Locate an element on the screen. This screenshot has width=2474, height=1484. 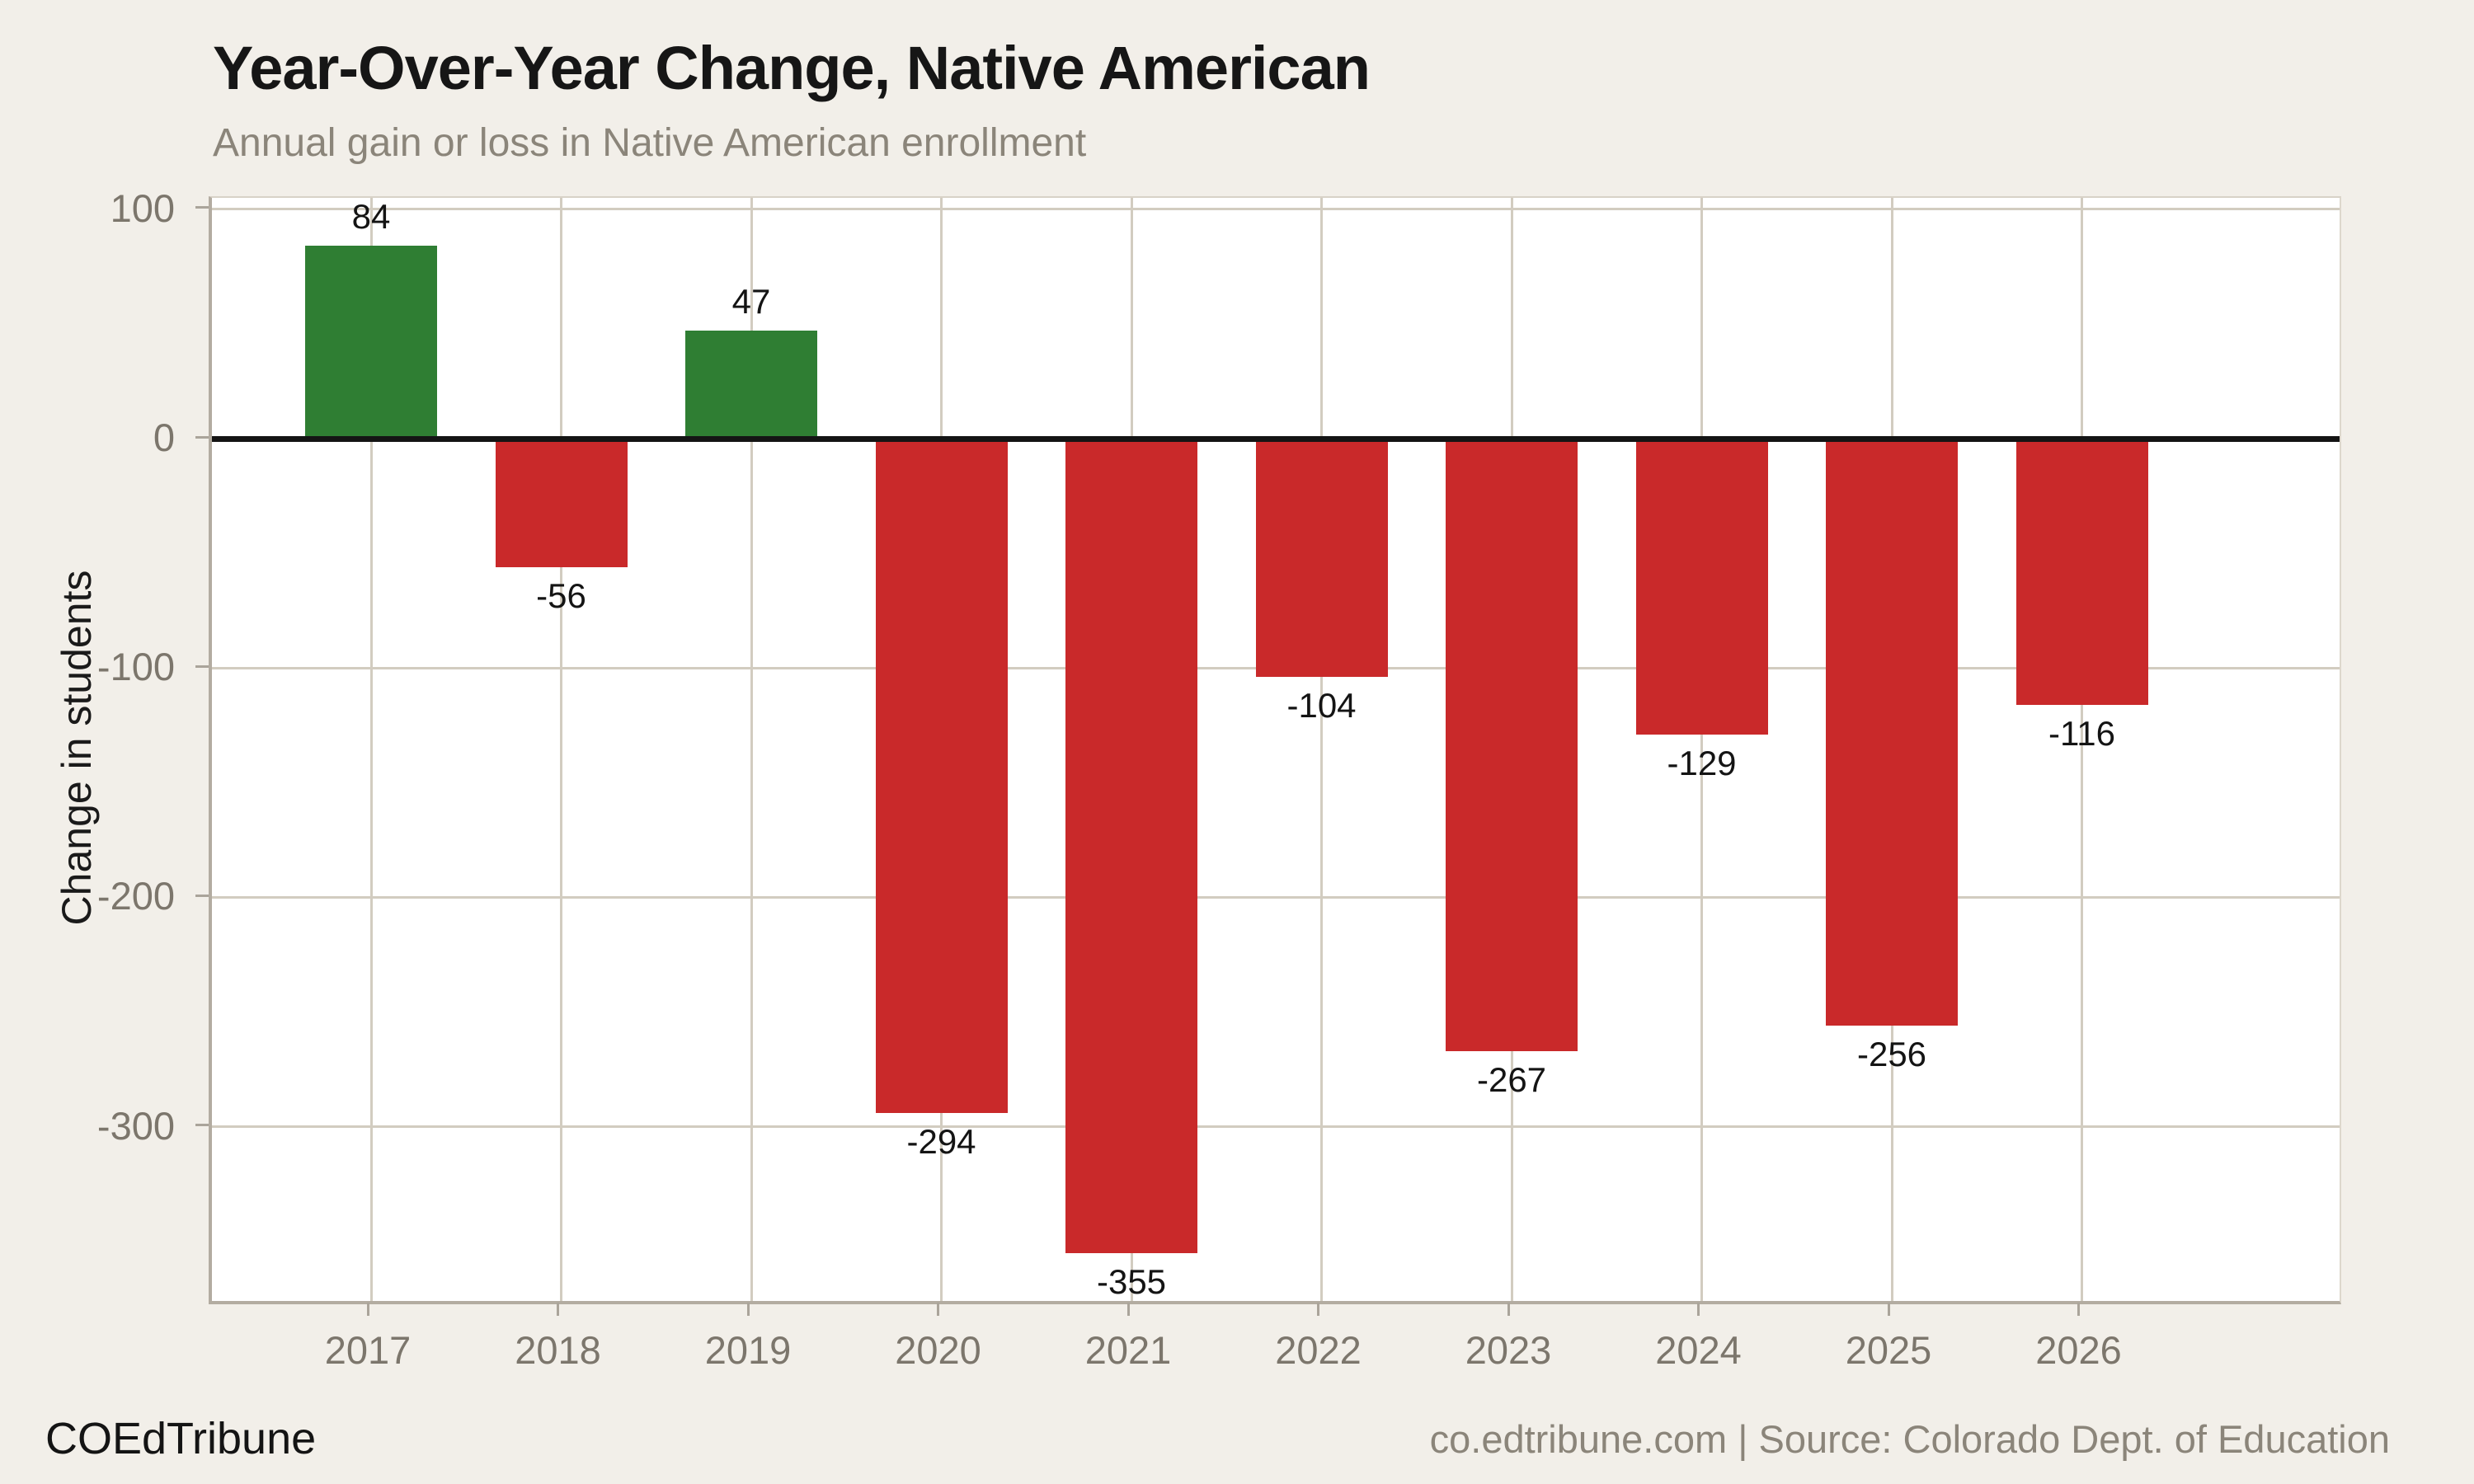
value-label-2017: 84 is located at coordinates (371, 217).